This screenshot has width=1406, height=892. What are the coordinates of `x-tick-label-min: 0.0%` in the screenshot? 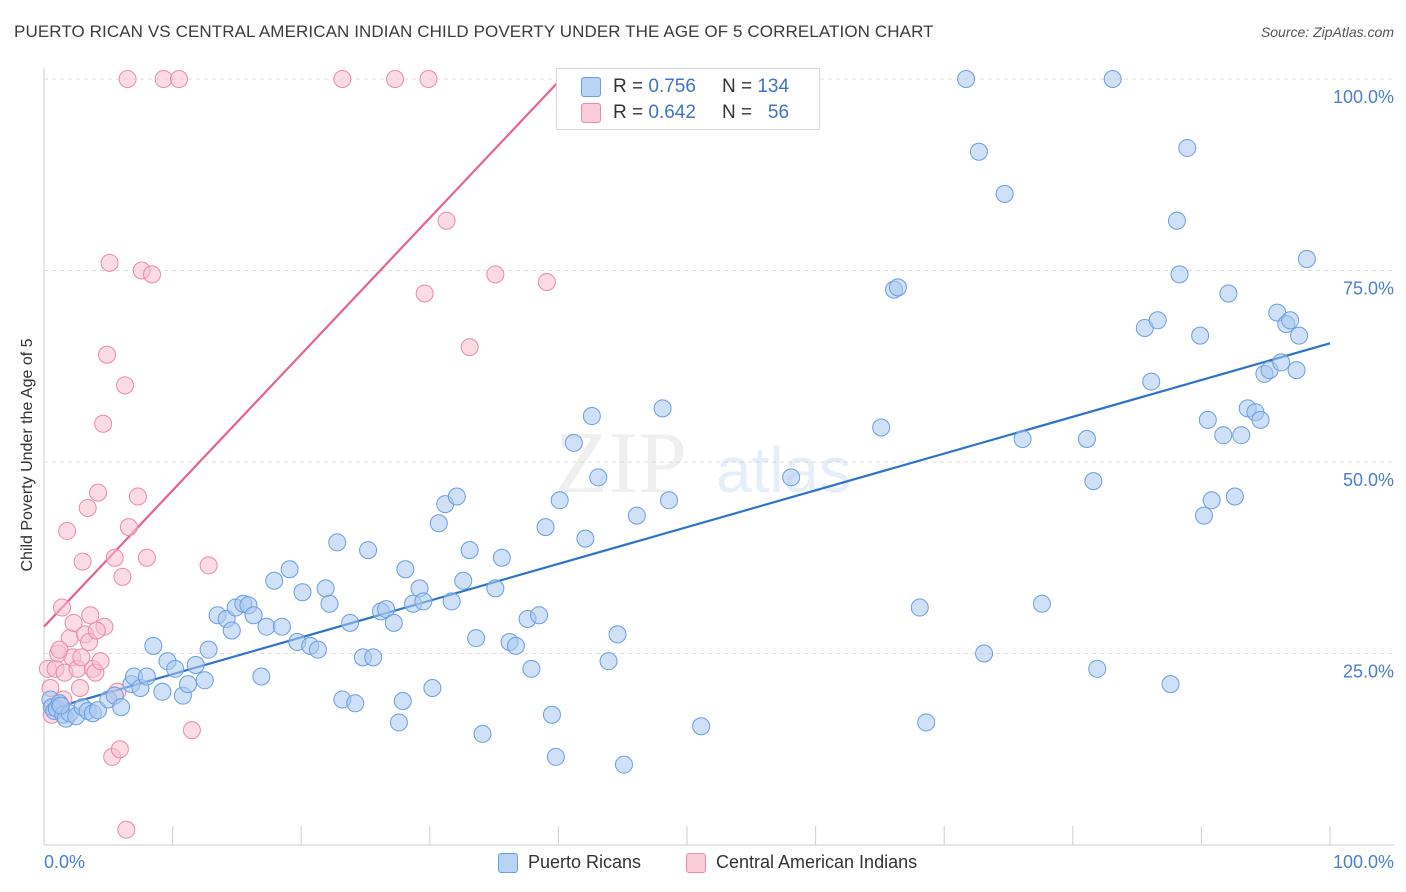 It's located at (65, 862).